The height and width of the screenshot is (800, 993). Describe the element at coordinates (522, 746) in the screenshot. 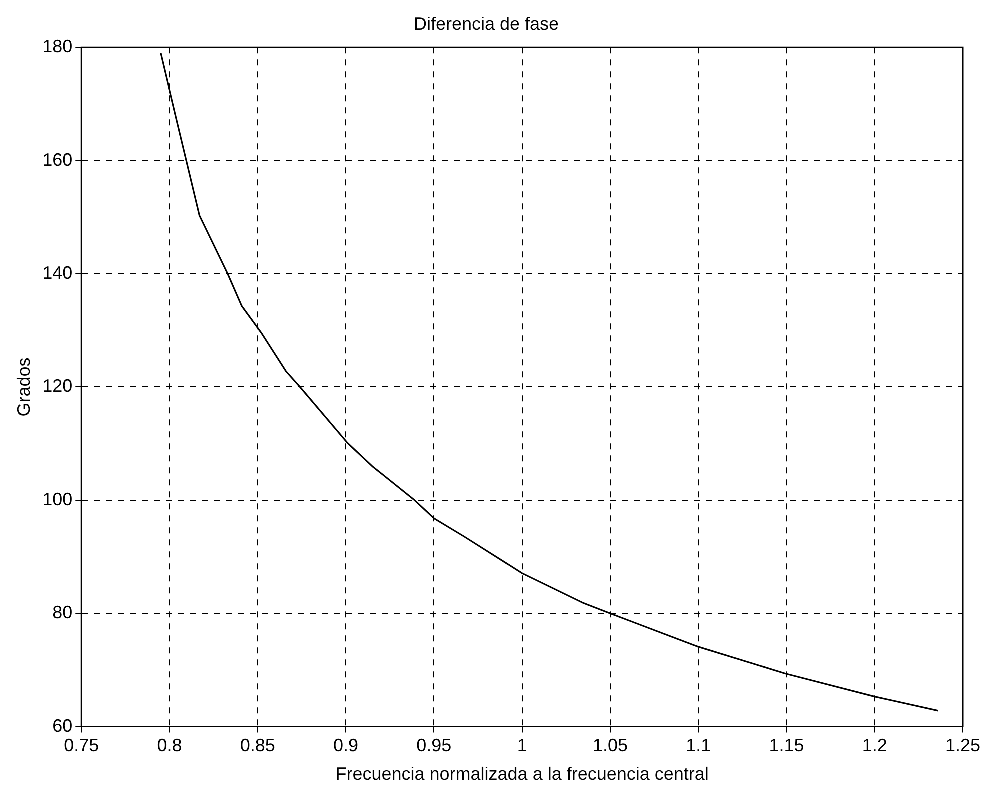

I see `x-tick-label: 1` at that location.